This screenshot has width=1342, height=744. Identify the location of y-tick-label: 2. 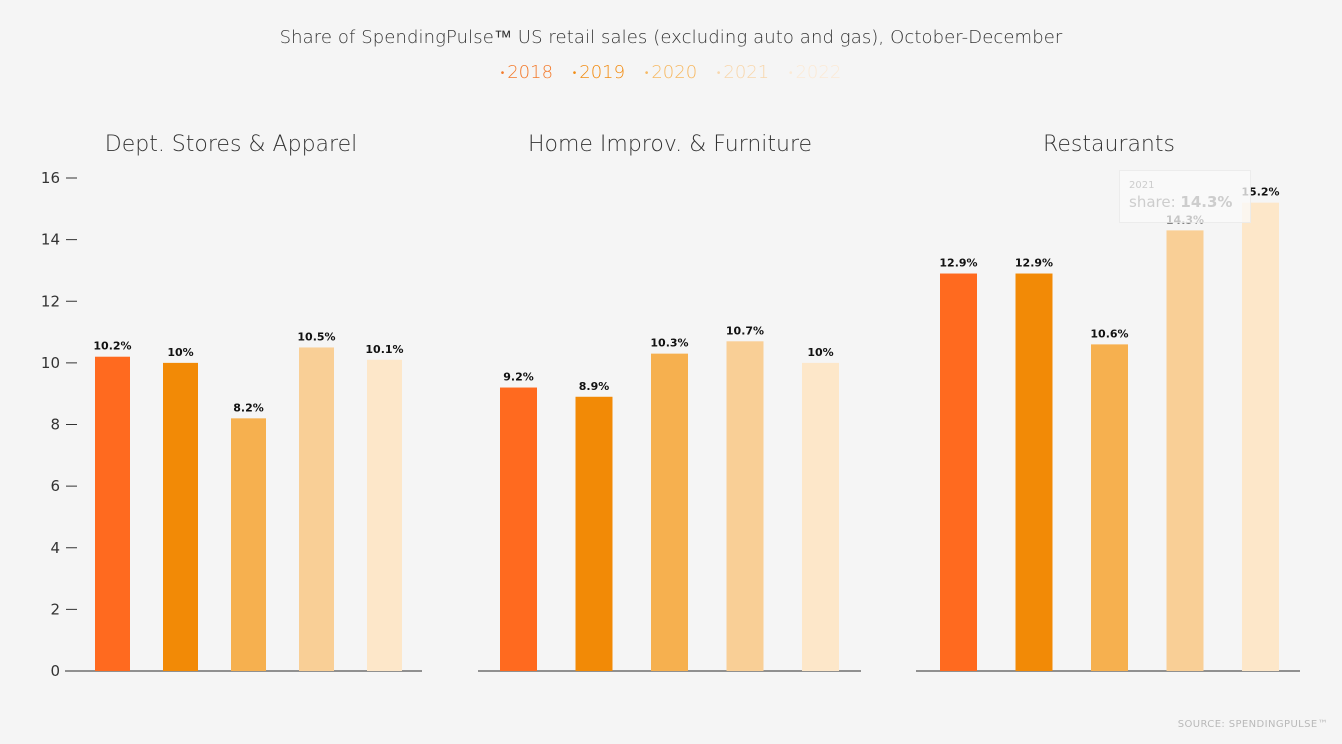
(55, 609).